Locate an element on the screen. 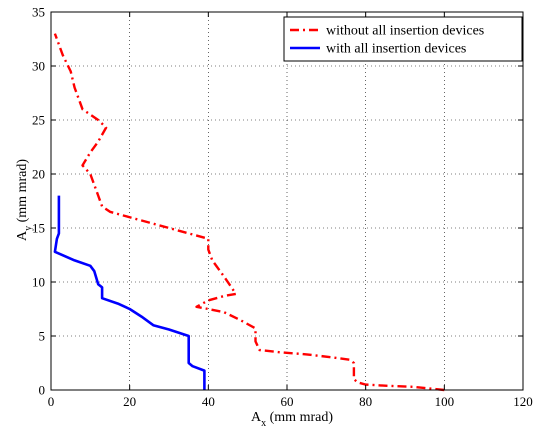  x-tick-label: 60 is located at coordinates (287, 401).